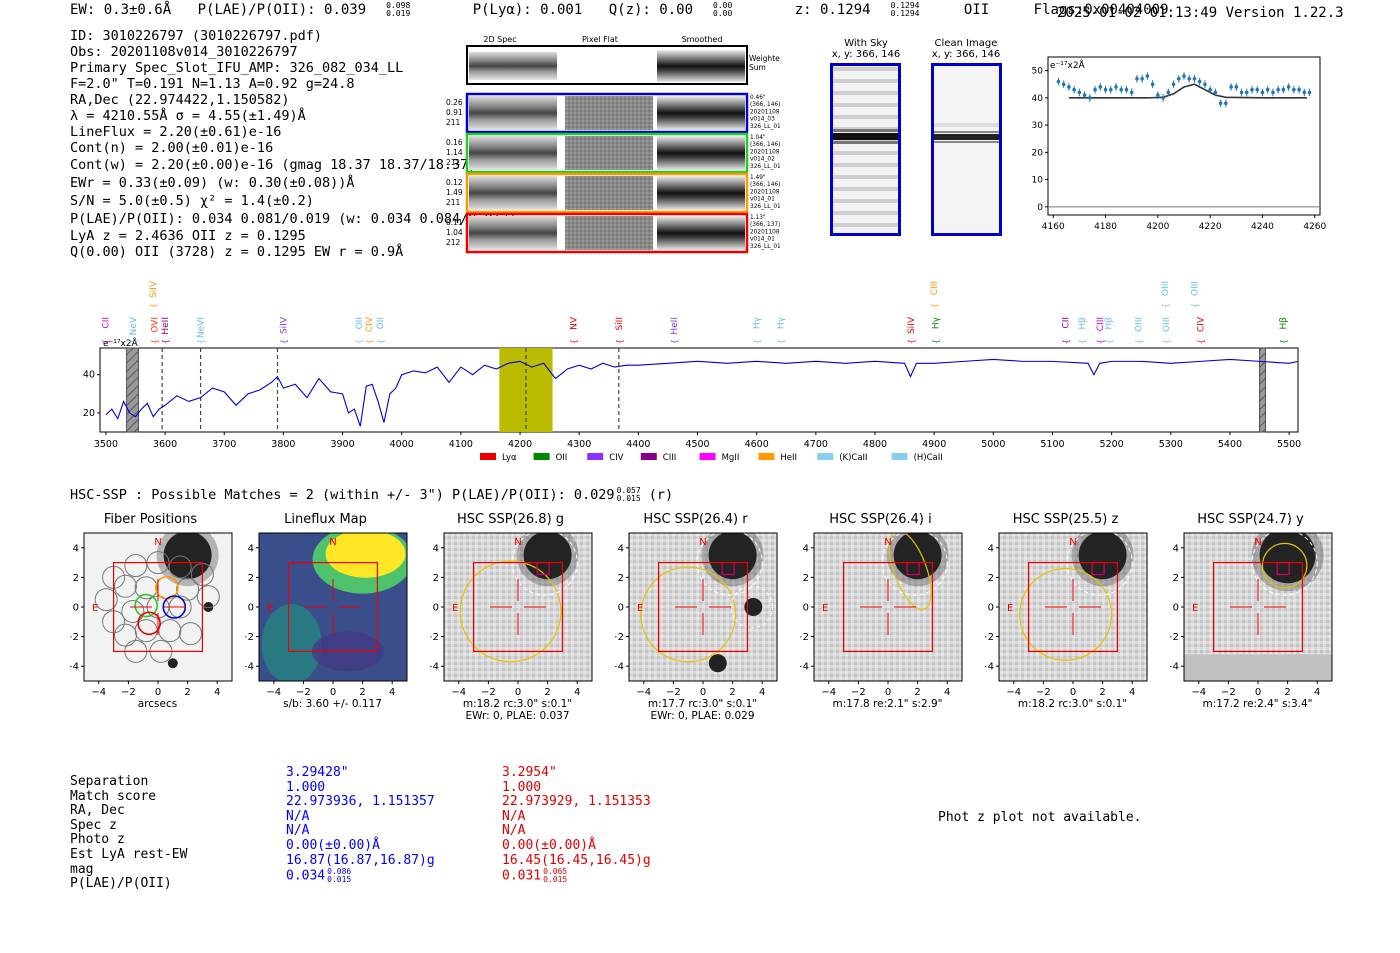 The image size is (1400, 953). I want to click on emission-line-label: NeVI, so click(202, 327).